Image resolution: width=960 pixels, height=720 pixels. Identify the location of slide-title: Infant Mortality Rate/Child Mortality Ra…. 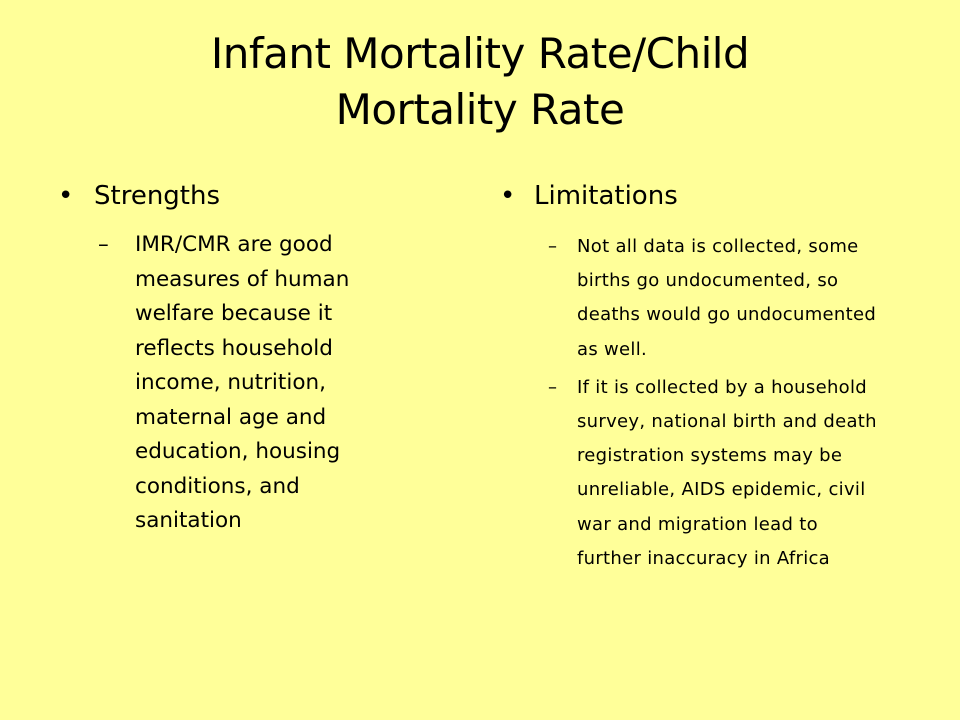
(480, 82).